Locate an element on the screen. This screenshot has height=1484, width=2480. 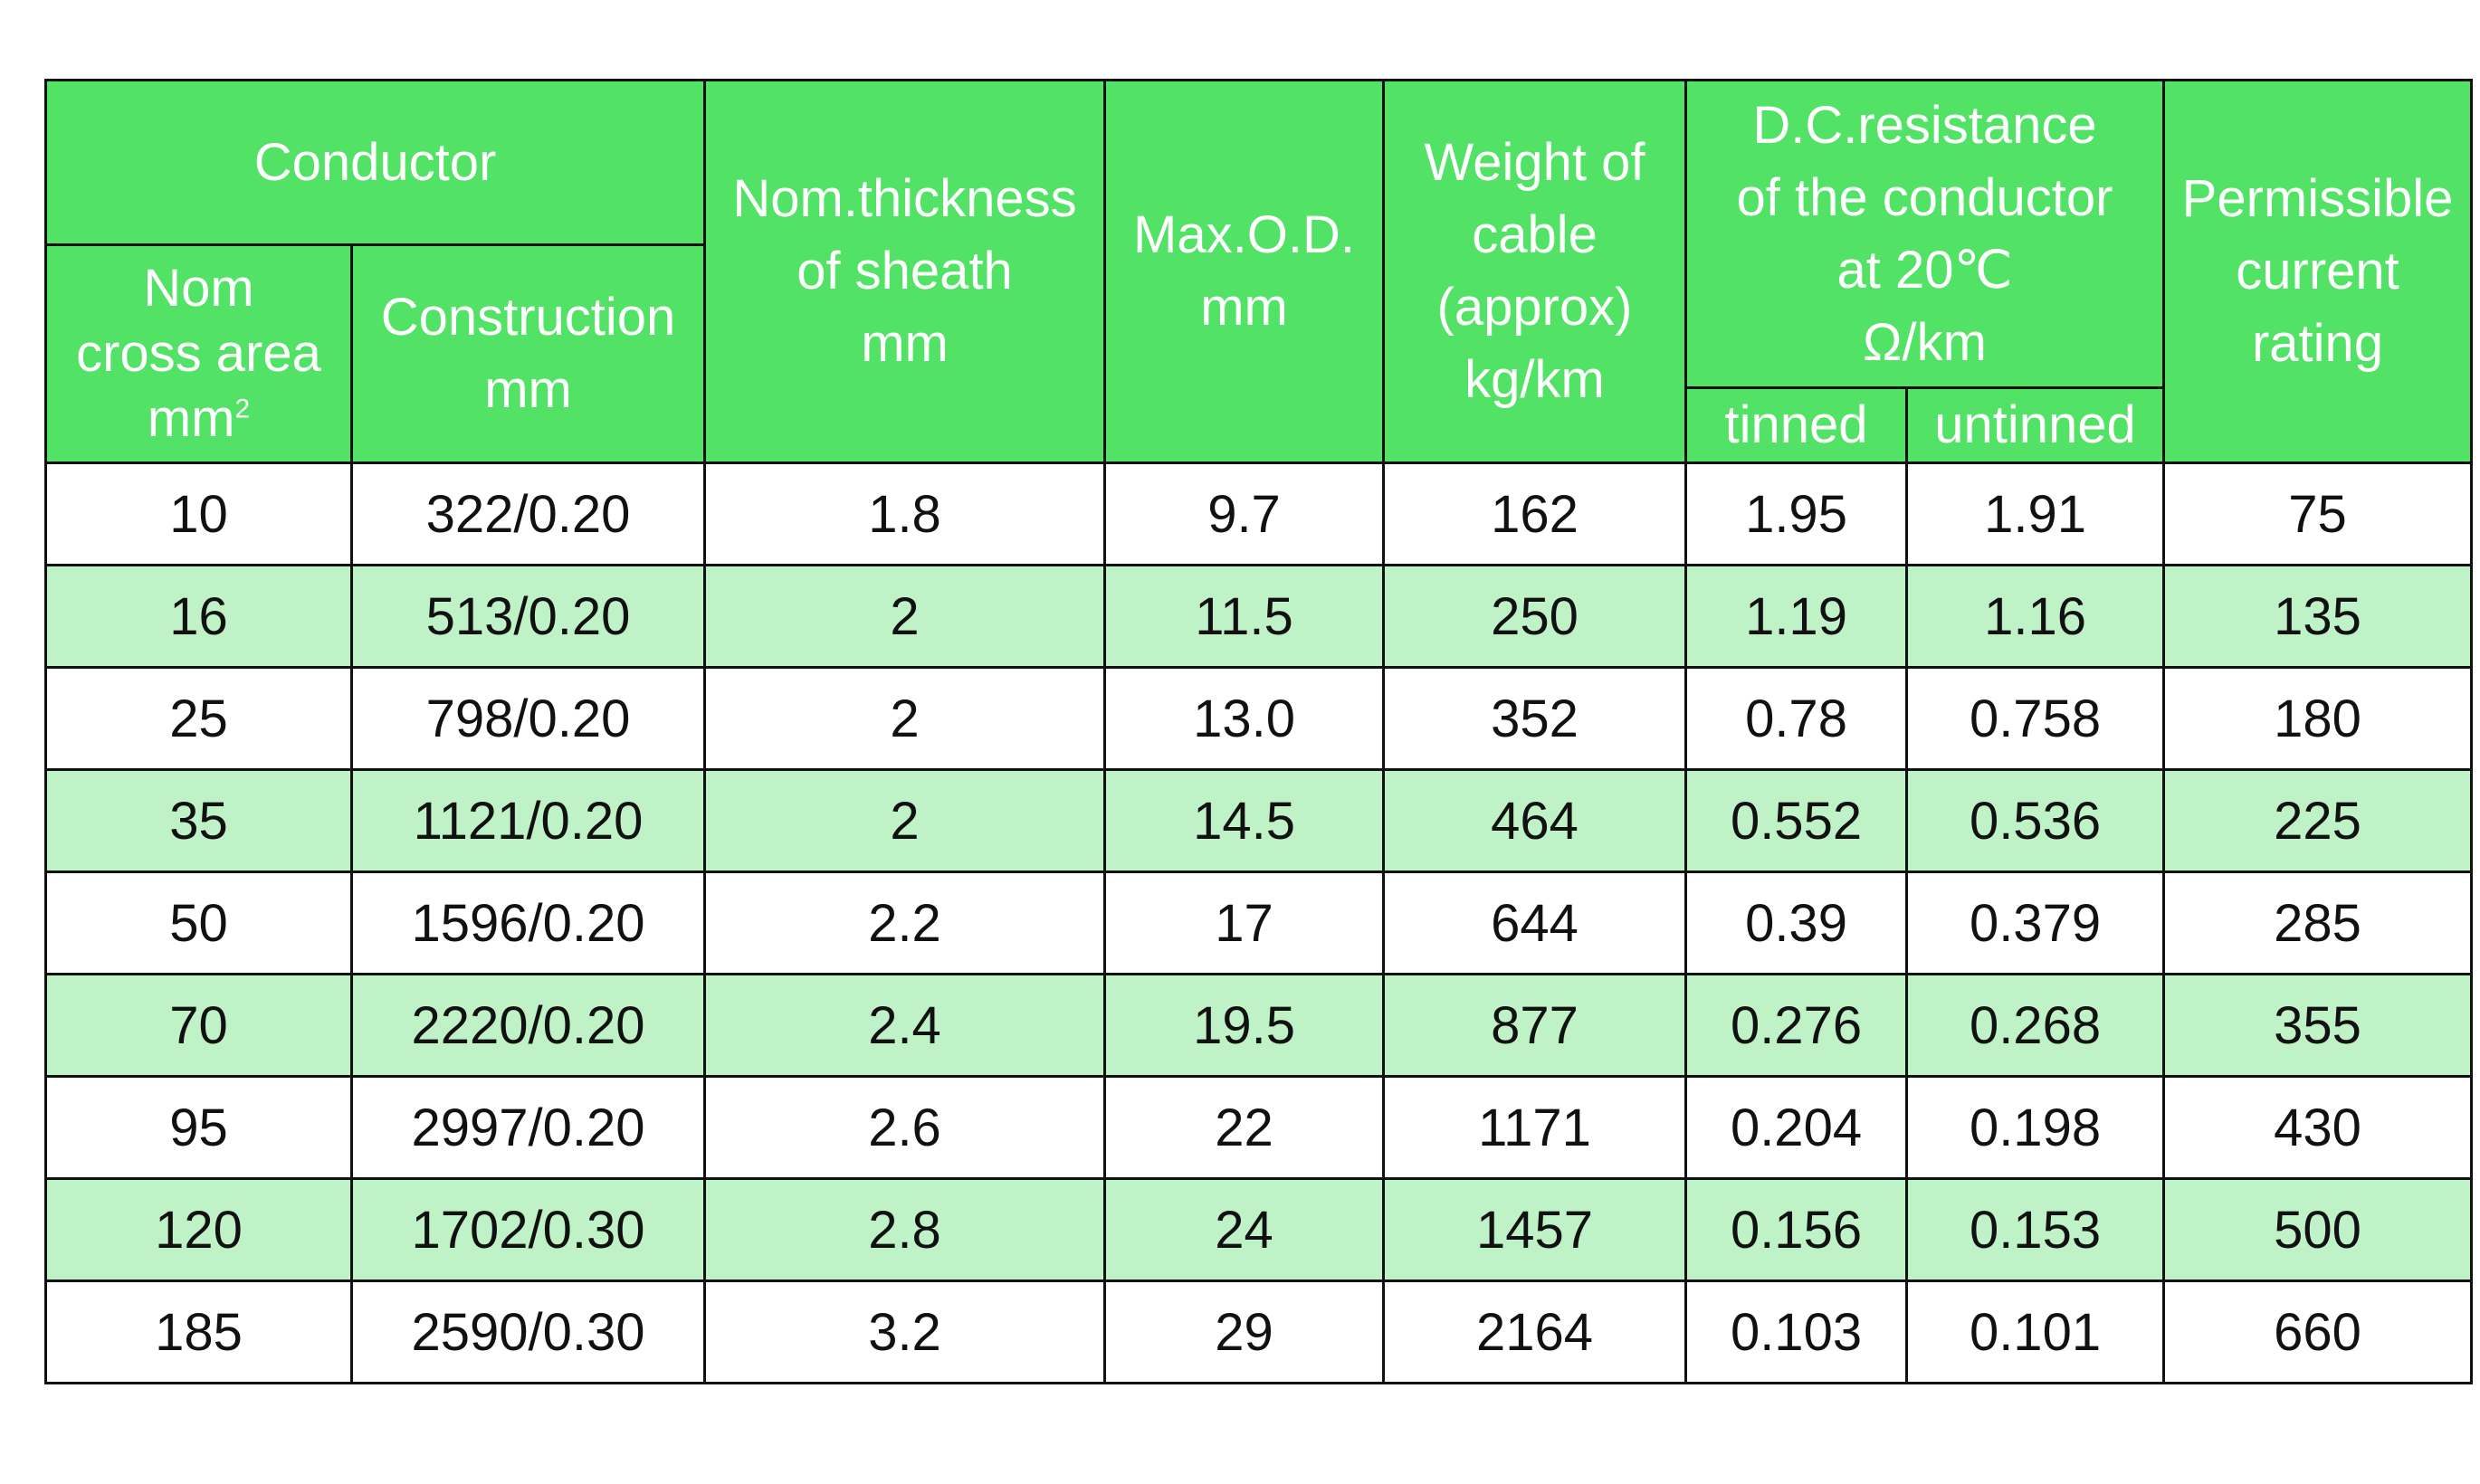
header-weight-line-3: (approx) is located at coordinates (1534, 307).